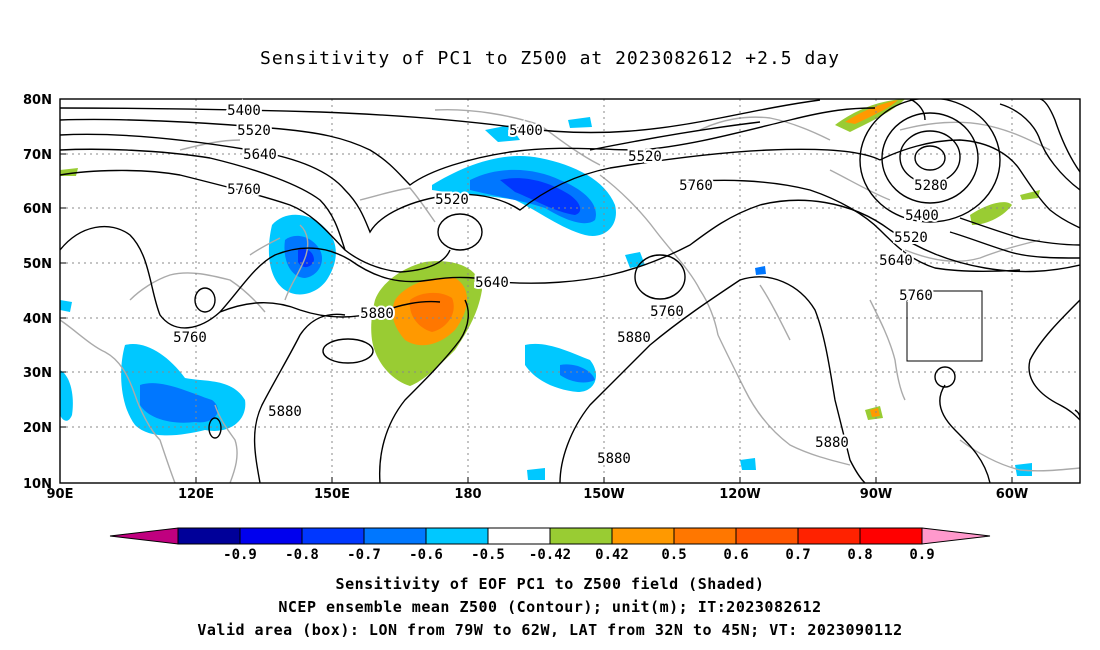  What do you see at coordinates (488, 555) in the screenshot?
I see `colorbar-label: -0.5` at bounding box center [488, 555].